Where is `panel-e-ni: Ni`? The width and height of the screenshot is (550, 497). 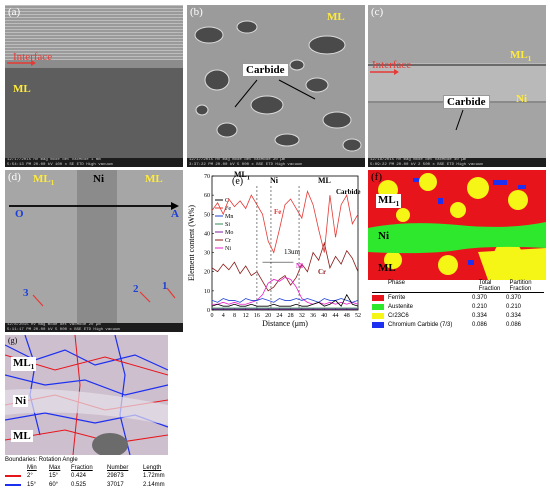
panel-e-ni: Ni is located at coordinates (274, 180).